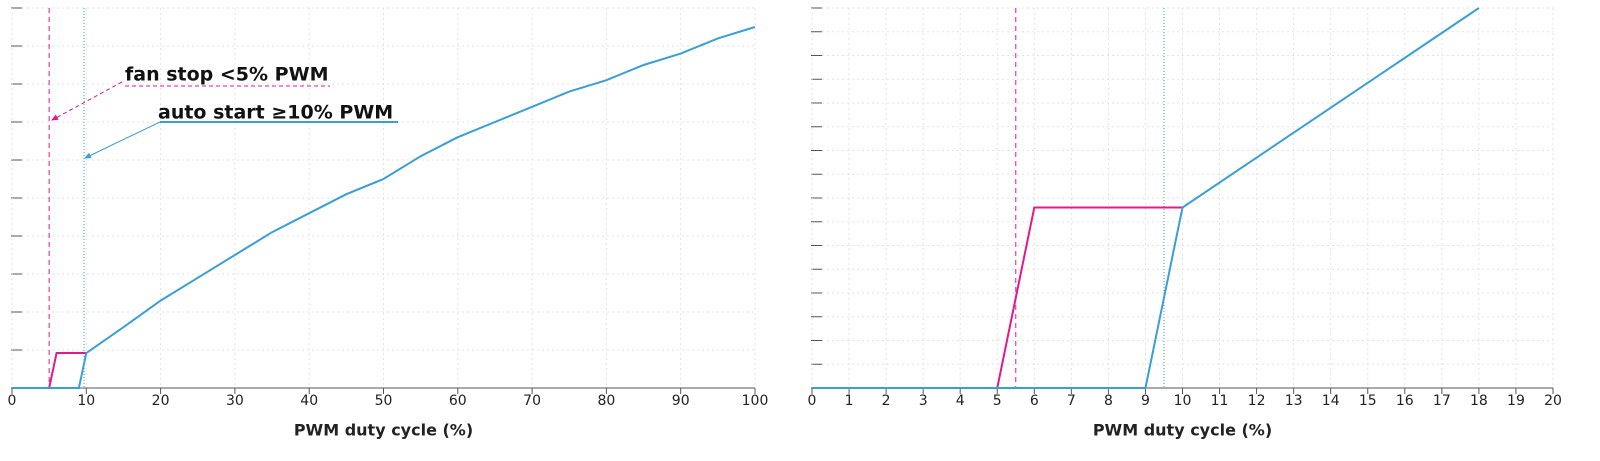 The width and height of the screenshot is (1600, 461). Describe the element at coordinates (226, 75) in the screenshot. I see `annotation: fan stop <5% PWM` at that location.